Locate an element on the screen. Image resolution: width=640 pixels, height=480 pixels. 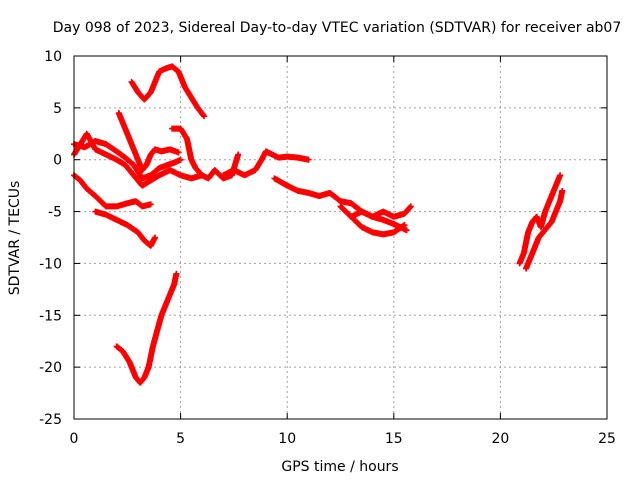
y-tick-label: -25 is located at coordinates (50, 420).